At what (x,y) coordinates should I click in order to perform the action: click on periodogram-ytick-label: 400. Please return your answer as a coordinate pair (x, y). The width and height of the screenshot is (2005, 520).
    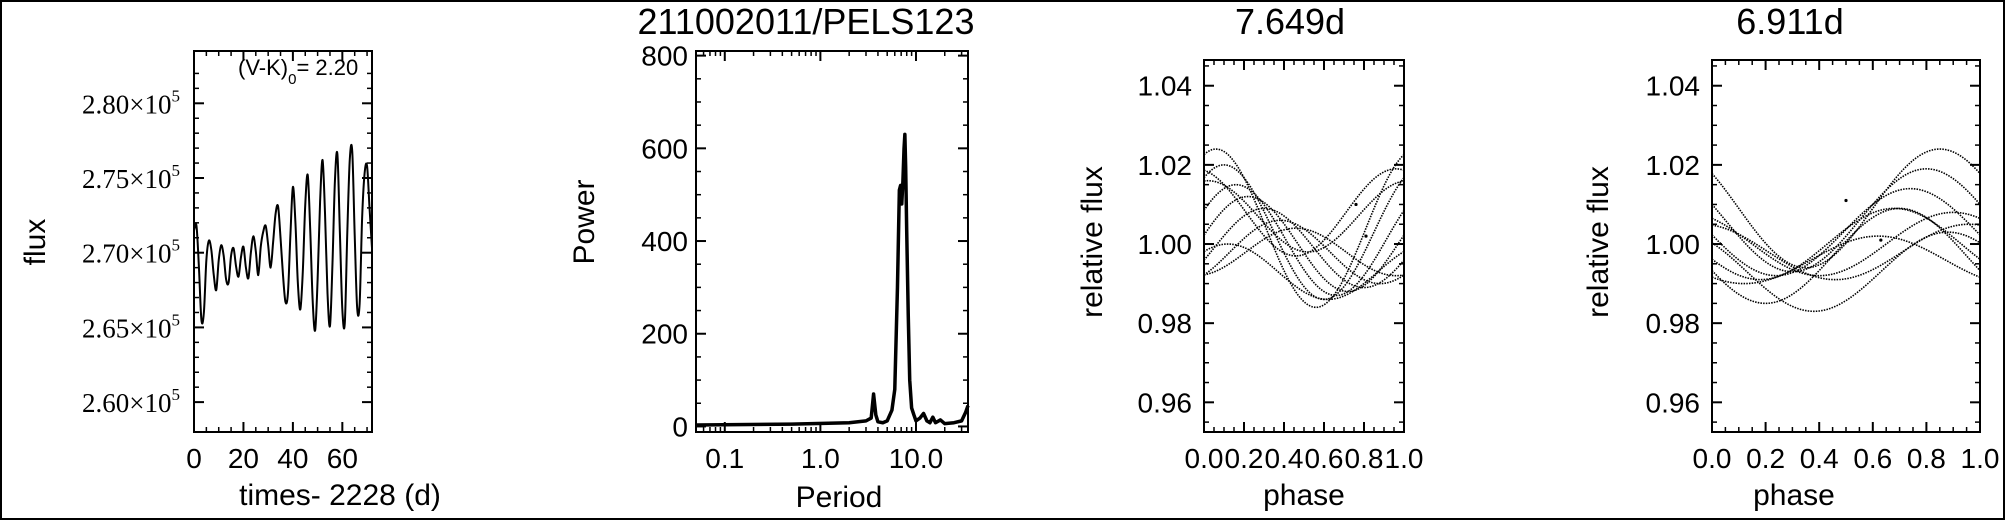
    Looking at the image, I should click on (664, 241).